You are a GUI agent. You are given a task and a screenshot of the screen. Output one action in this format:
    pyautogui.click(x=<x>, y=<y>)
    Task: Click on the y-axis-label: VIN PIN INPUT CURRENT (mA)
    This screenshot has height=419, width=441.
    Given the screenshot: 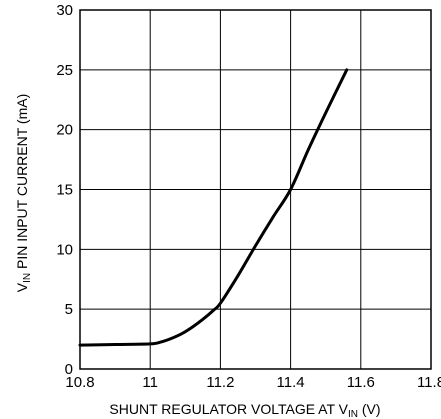 What is the action you would take?
    pyautogui.click(x=23, y=193)
    